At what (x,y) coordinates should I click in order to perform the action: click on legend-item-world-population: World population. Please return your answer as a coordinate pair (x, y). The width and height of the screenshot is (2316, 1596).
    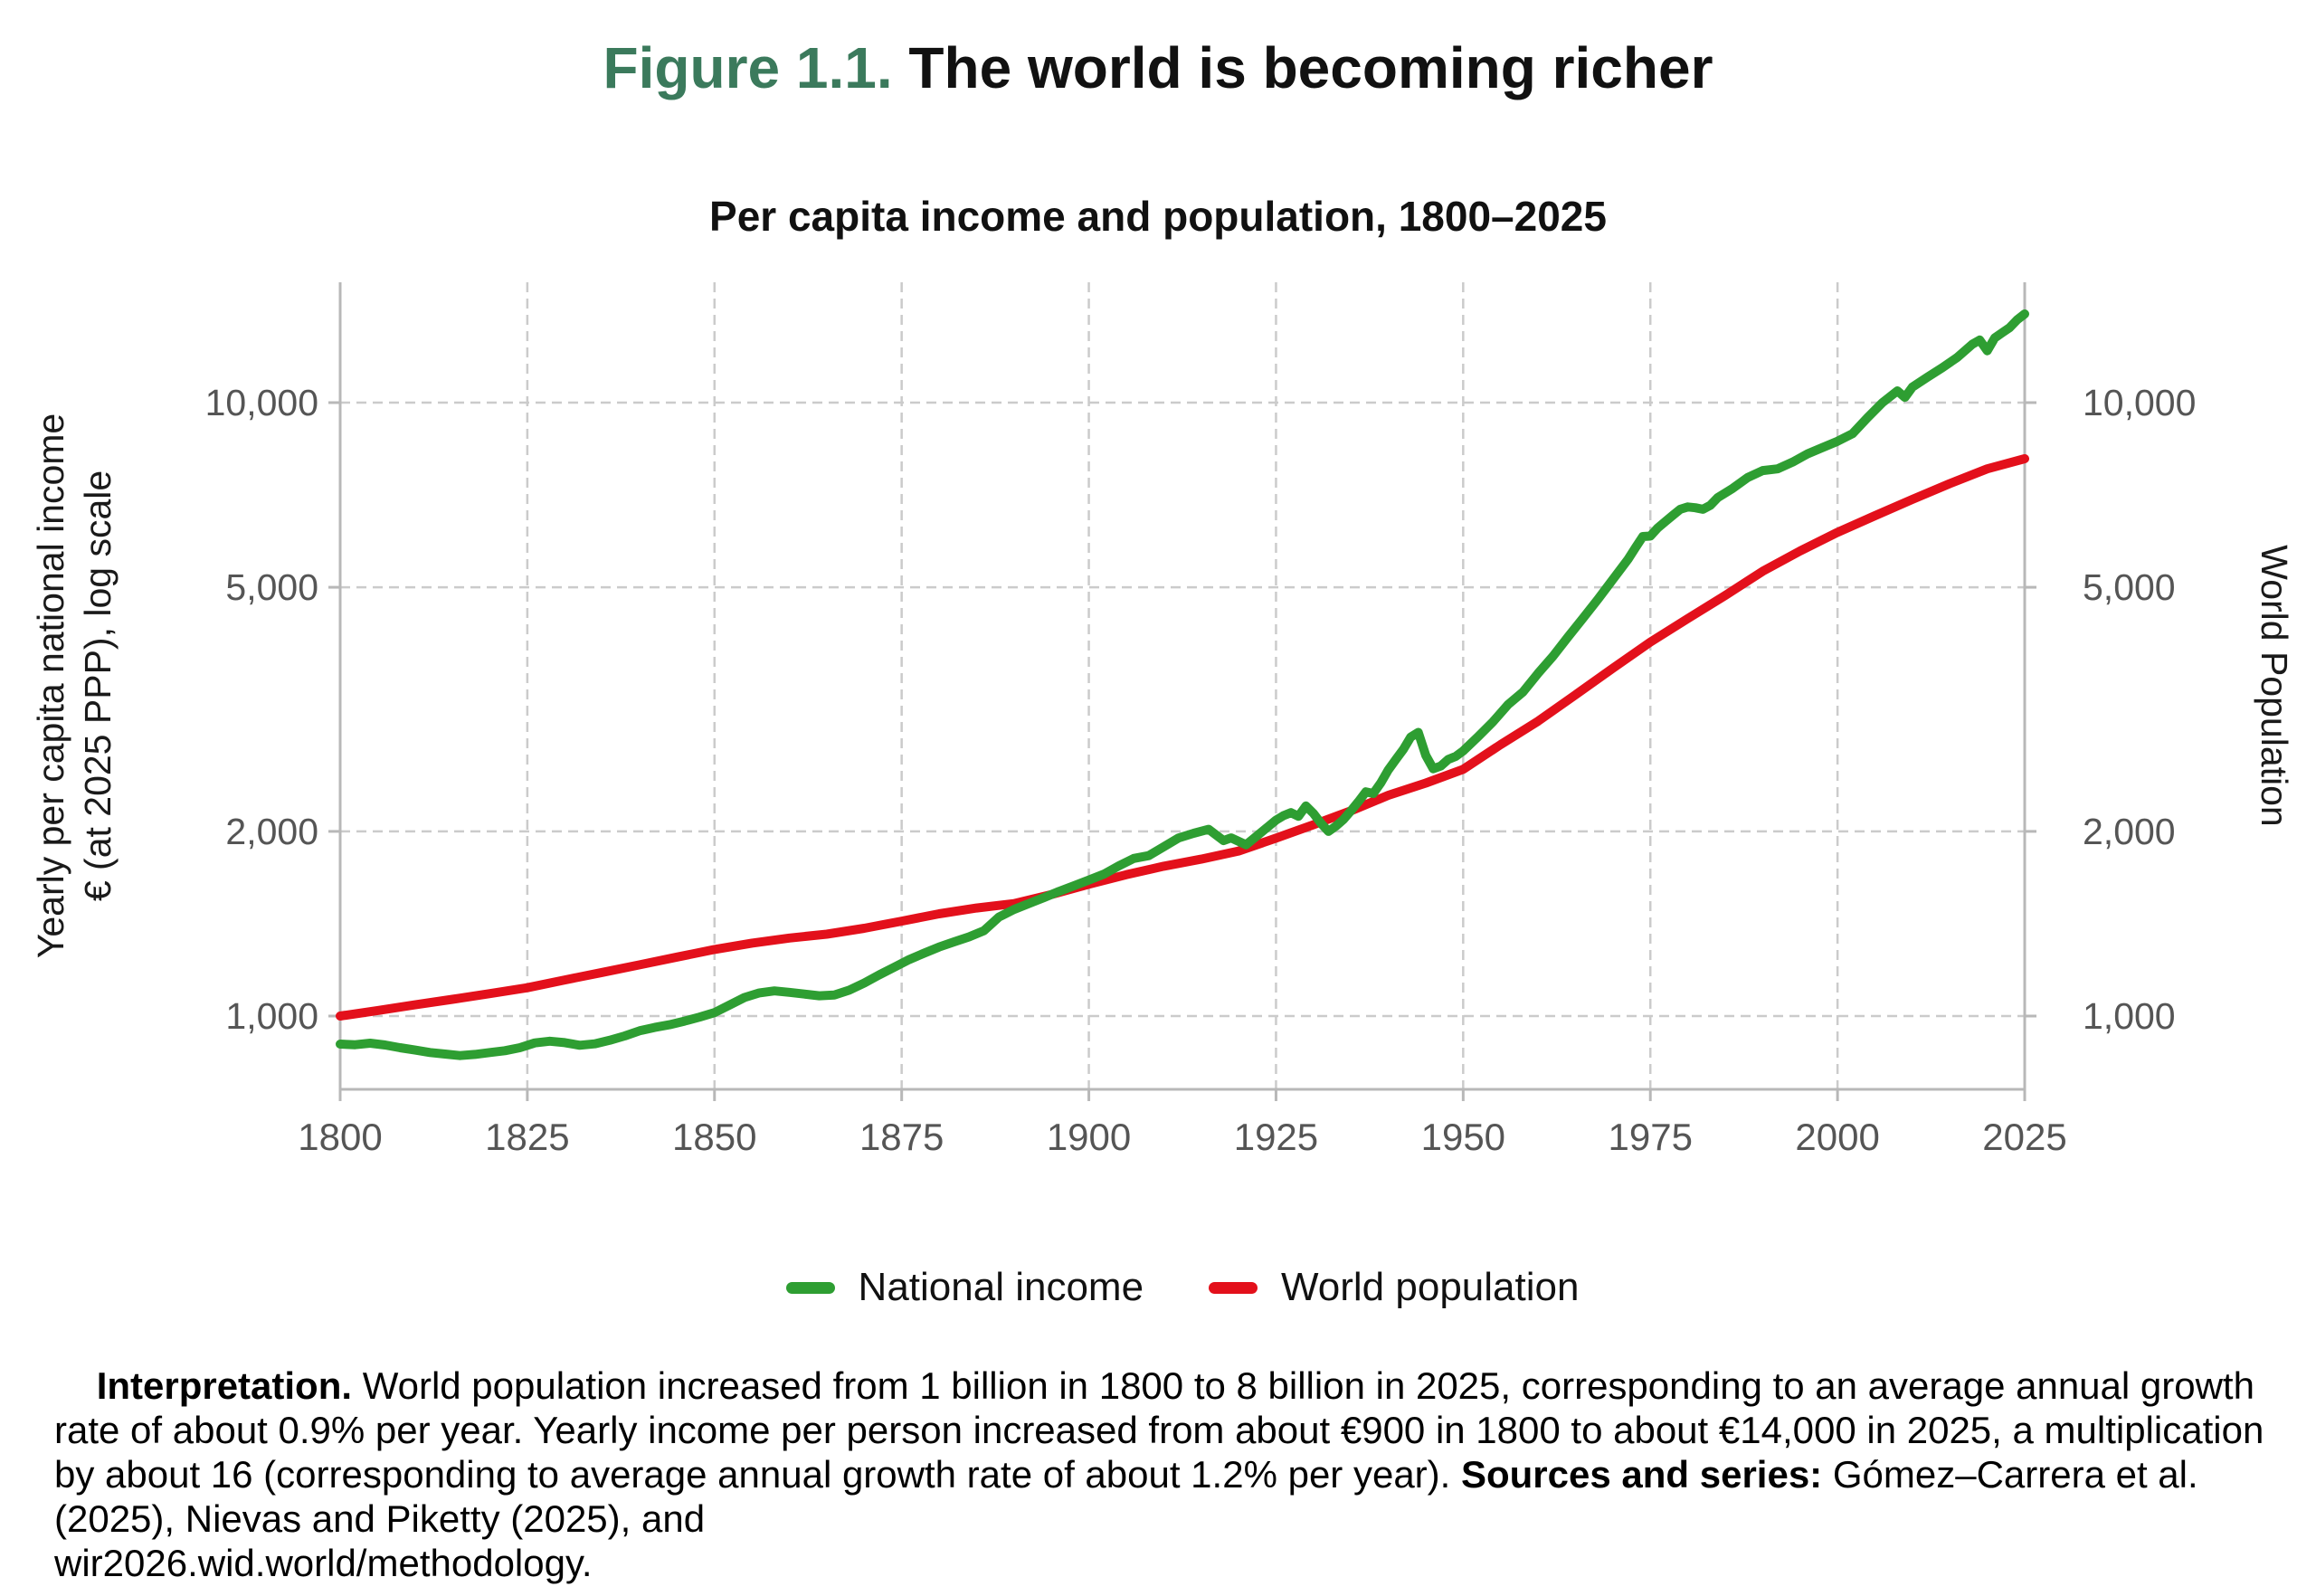
    Looking at the image, I should click on (1394, 1287).